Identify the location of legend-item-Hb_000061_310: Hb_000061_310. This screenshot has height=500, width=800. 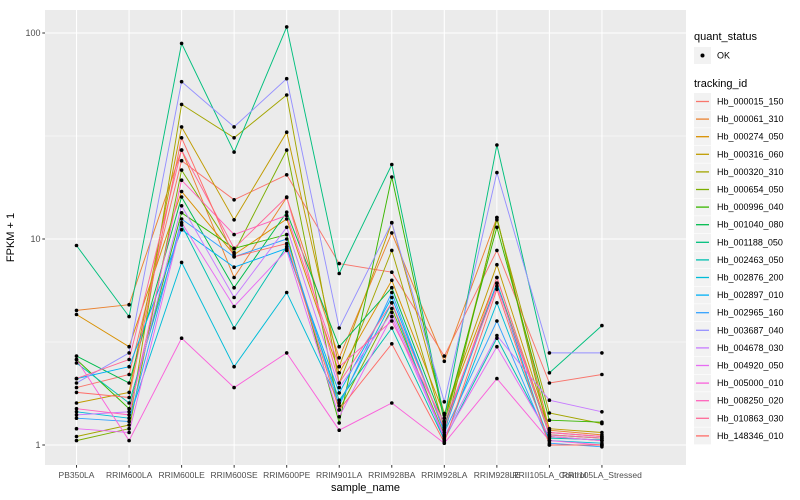
(739, 119).